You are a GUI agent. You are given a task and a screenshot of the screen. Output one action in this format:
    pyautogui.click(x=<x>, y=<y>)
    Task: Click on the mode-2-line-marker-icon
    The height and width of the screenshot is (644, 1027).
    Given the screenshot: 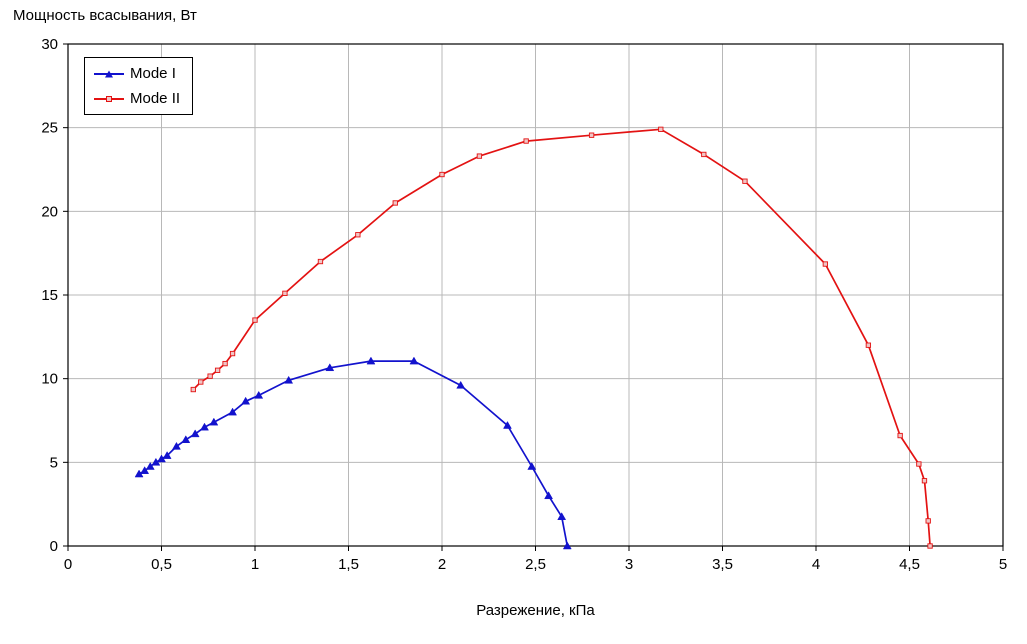 What is the action you would take?
    pyautogui.click(x=109, y=99)
    